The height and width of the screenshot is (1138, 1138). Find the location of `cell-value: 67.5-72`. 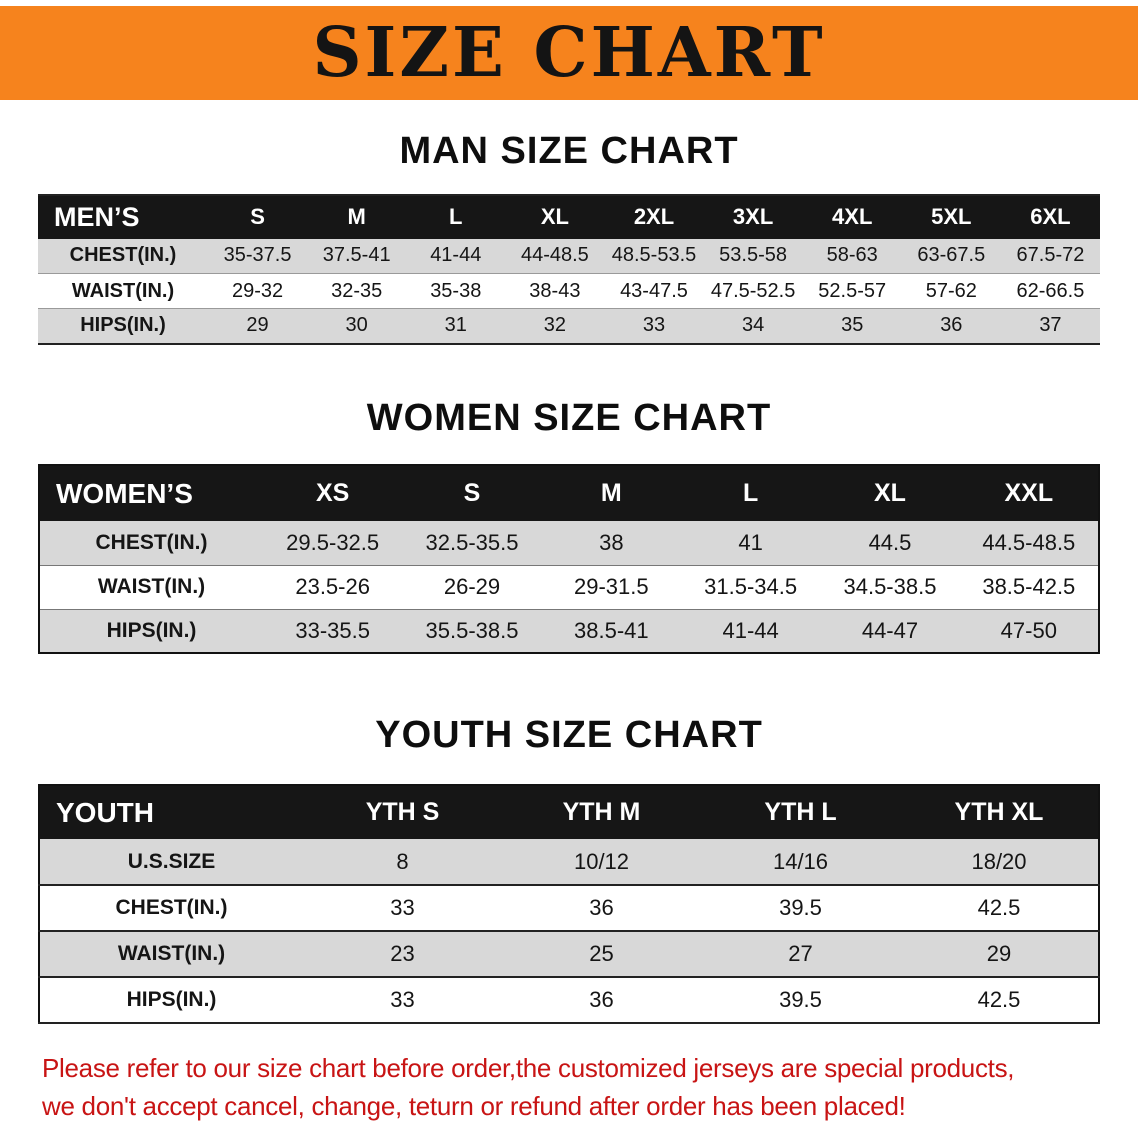

cell-value: 67.5-72 is located at coordinates (1050, 255).